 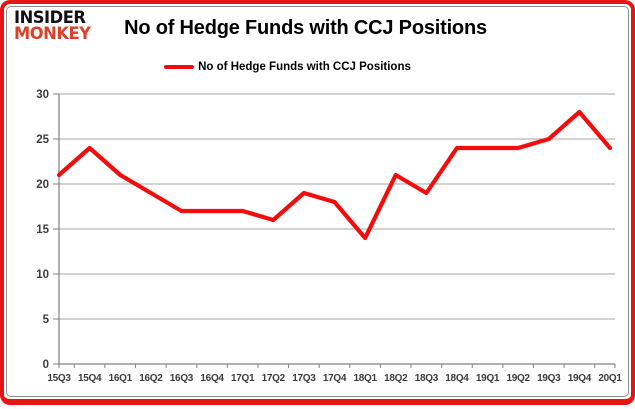 I want to click on y-tick-label: 15, so click(x=42, y=230).